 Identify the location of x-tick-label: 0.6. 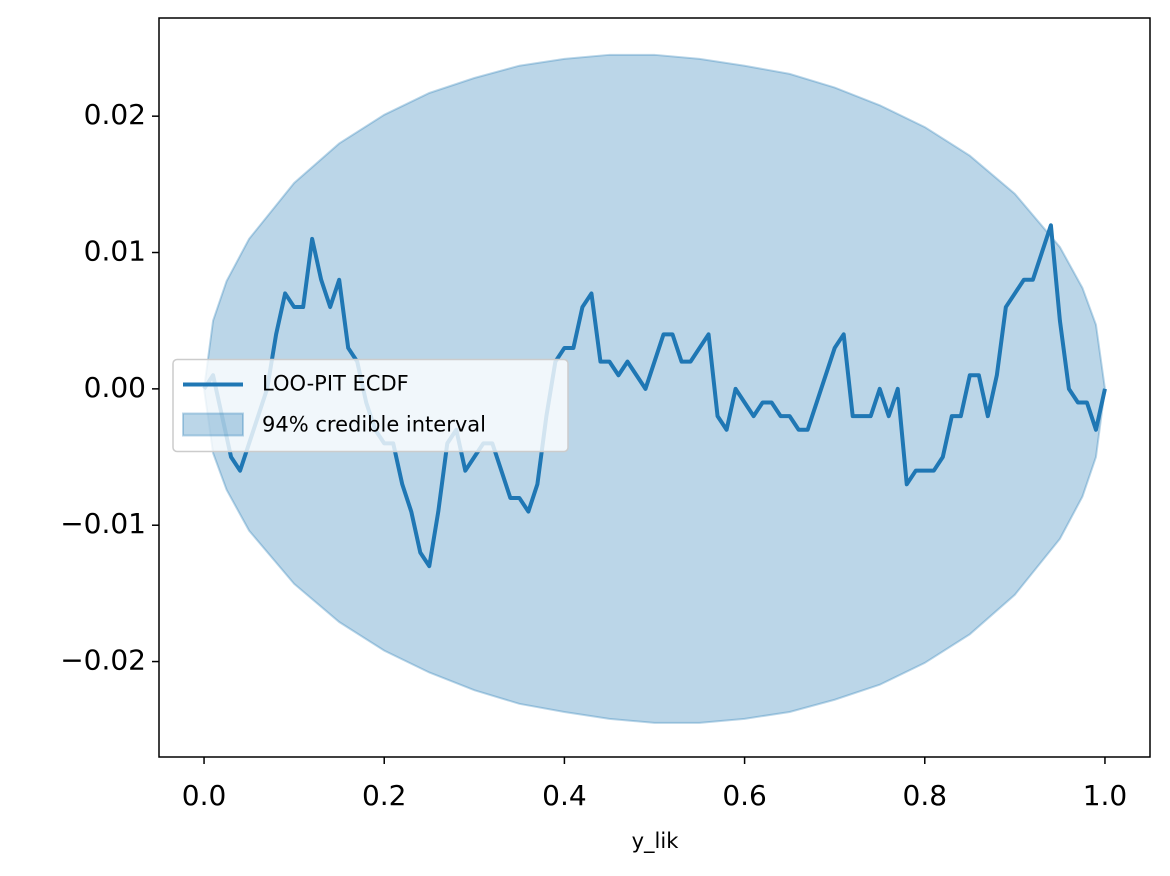
(744, 795).